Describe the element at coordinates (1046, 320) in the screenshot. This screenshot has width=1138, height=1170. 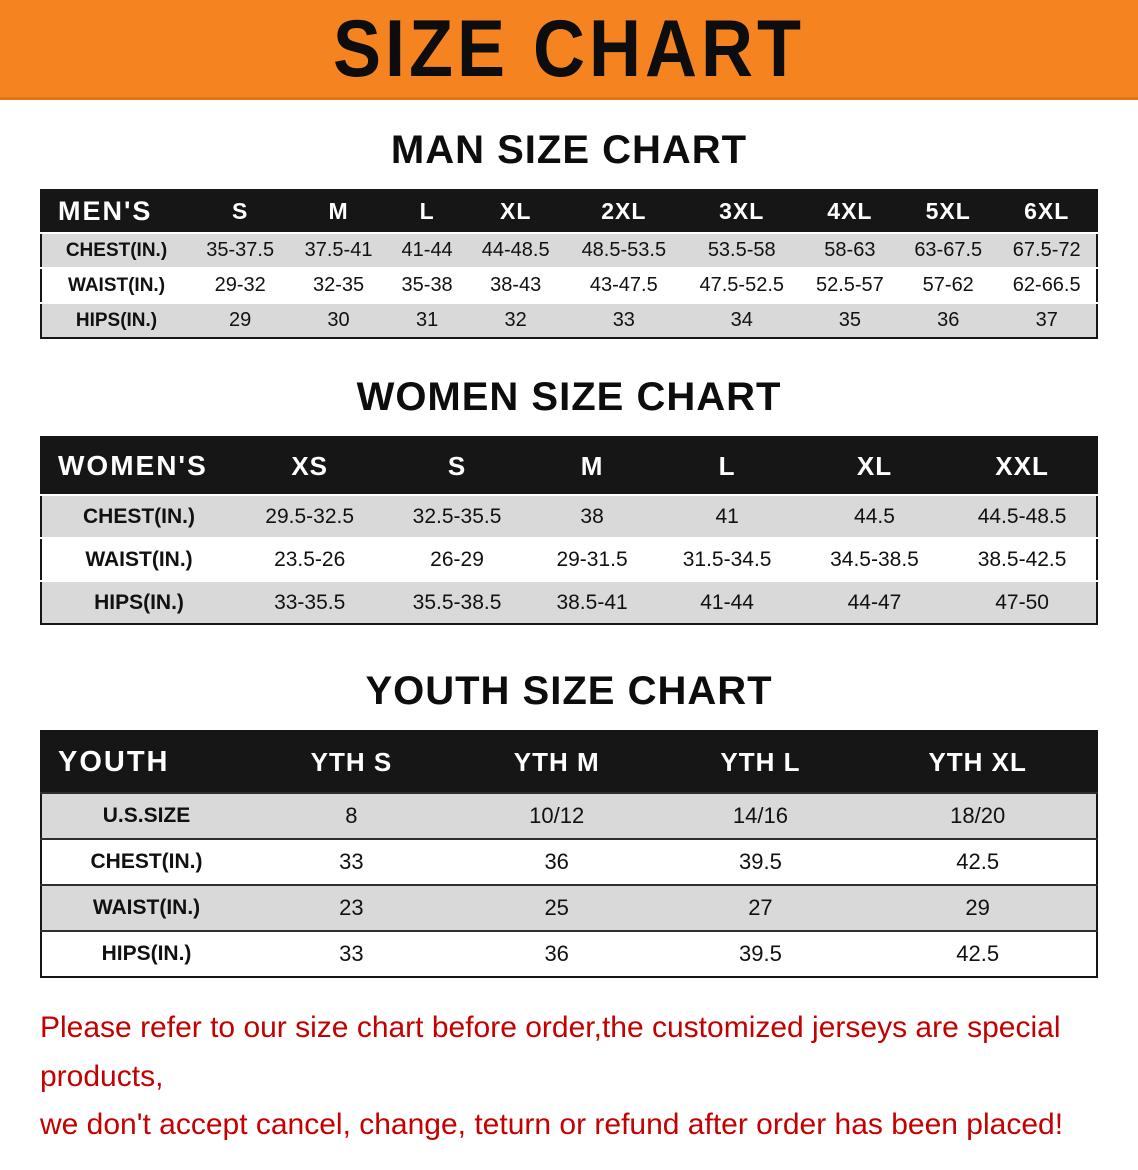
I see `size-value: 37` at that location.